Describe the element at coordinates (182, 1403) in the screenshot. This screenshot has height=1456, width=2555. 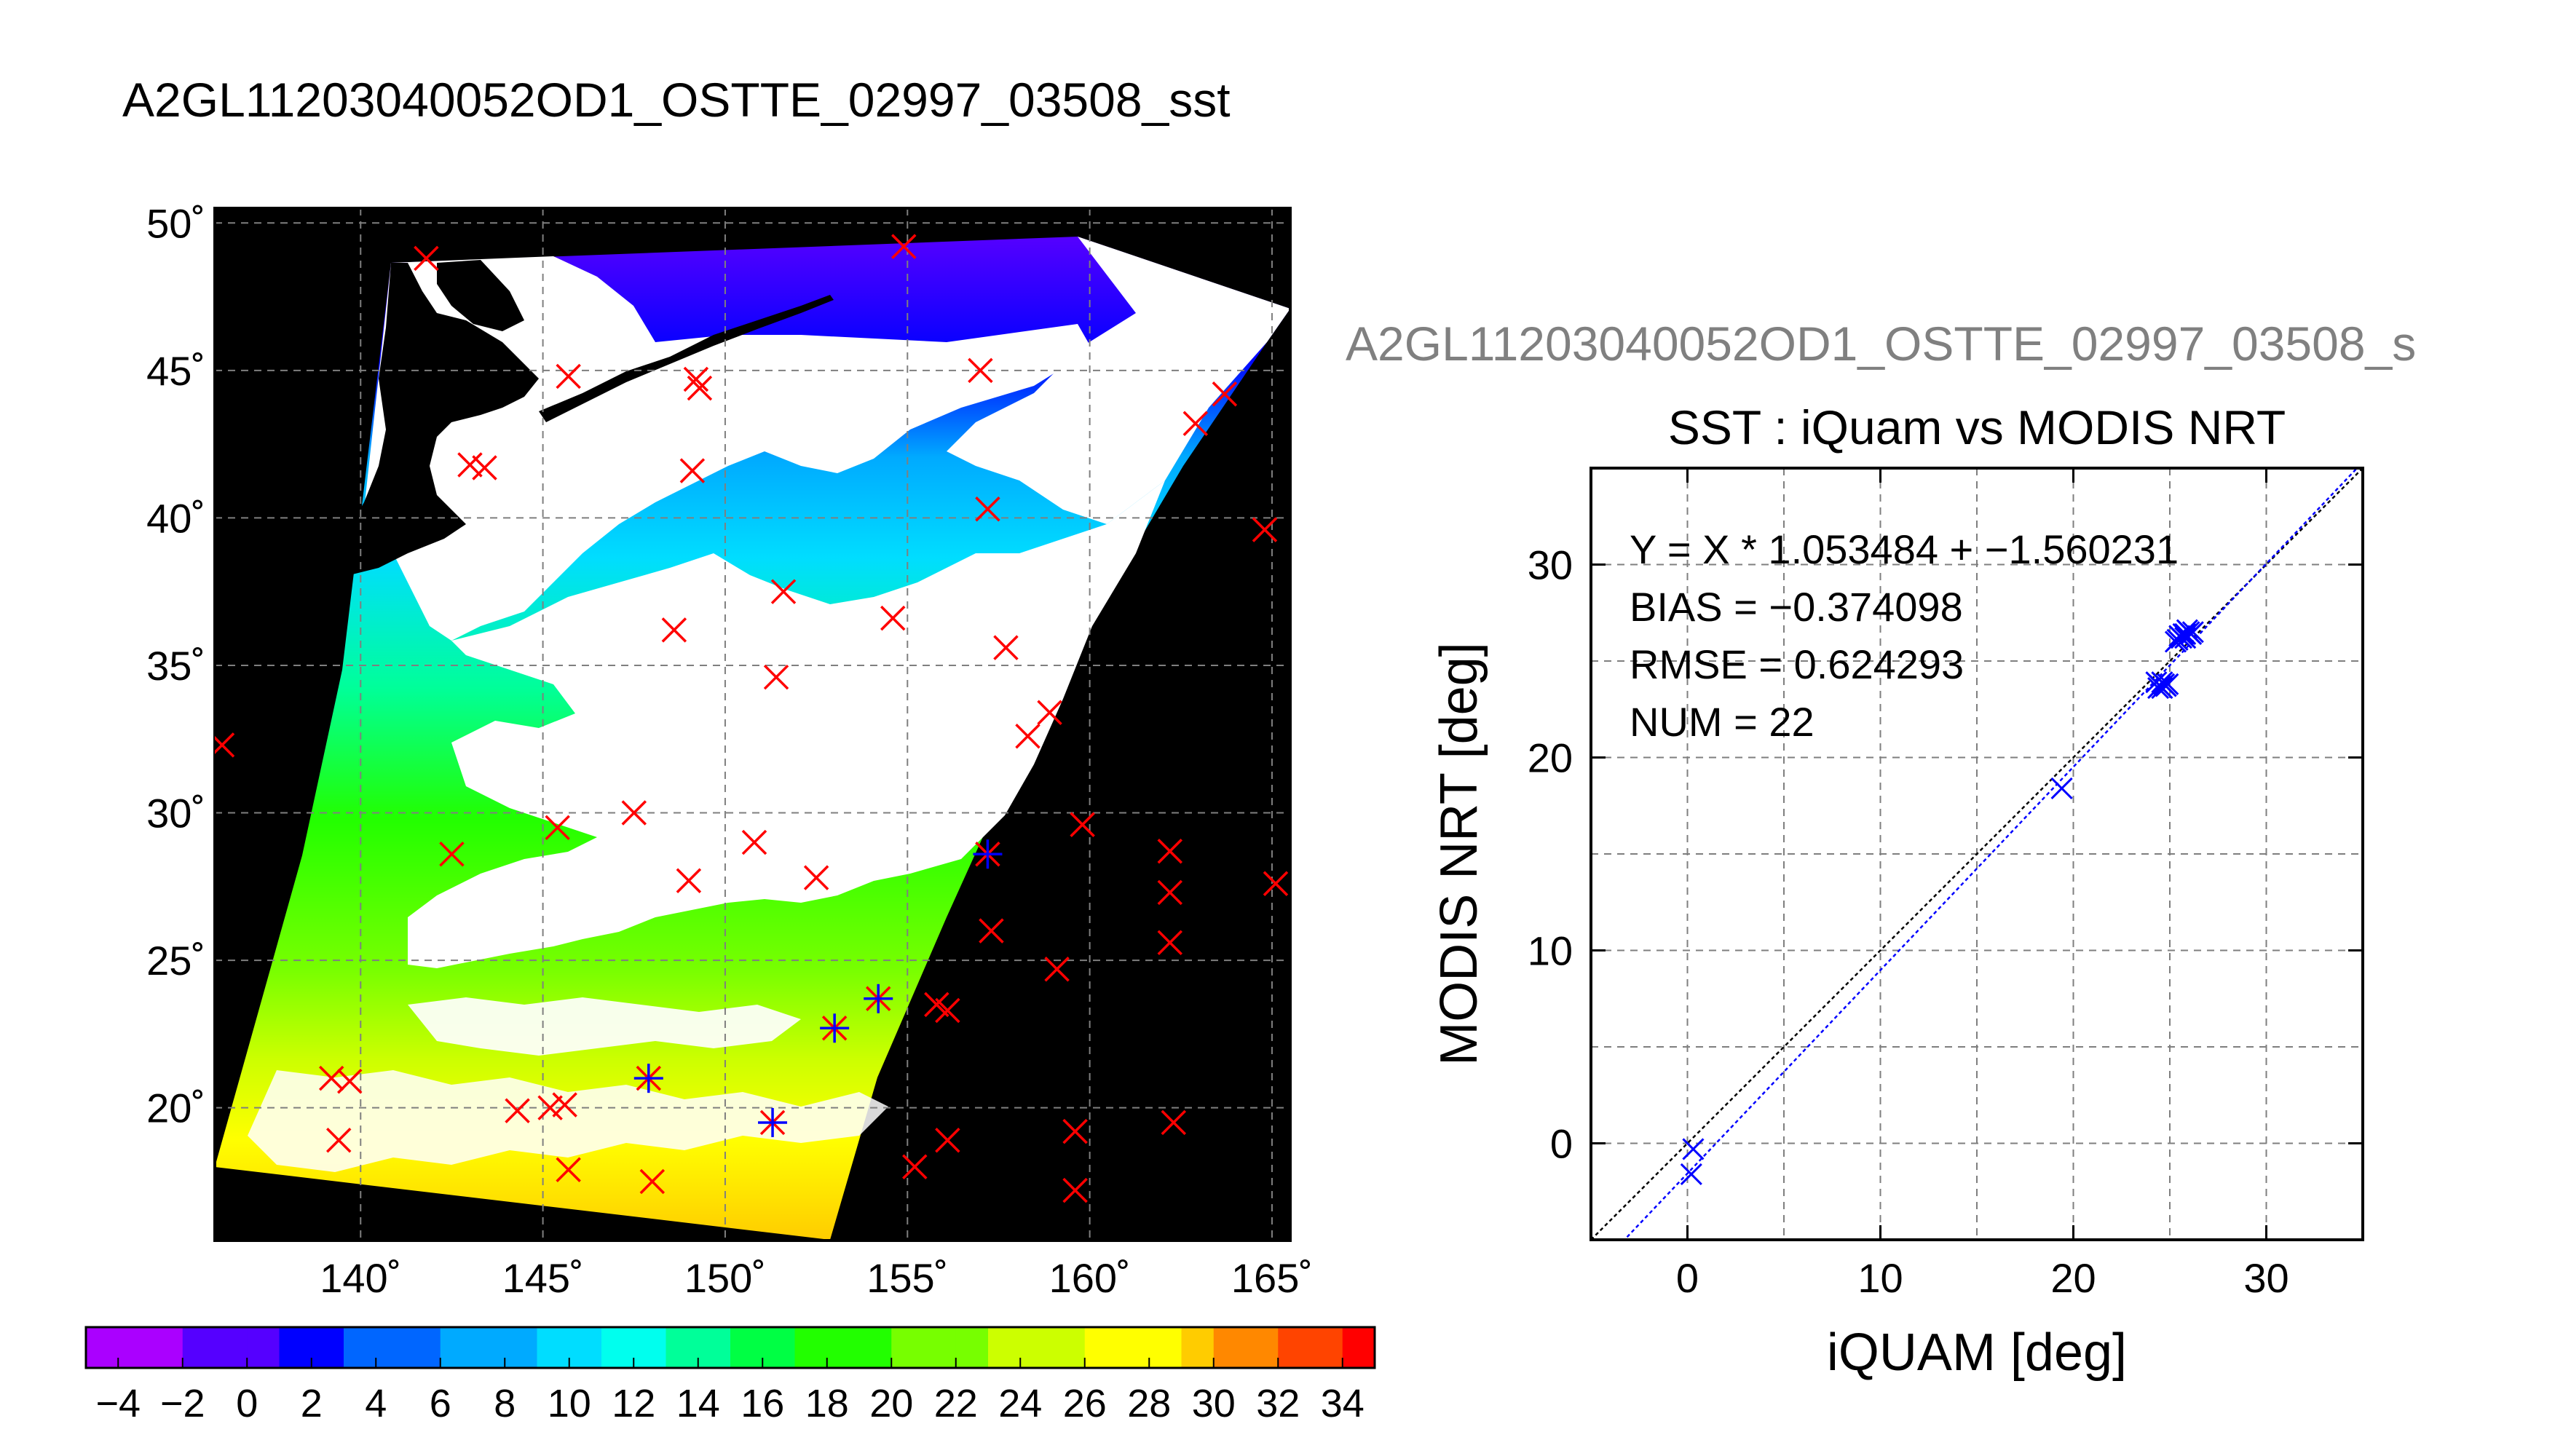
I see `colorbar-tick-label: −2` at that location.